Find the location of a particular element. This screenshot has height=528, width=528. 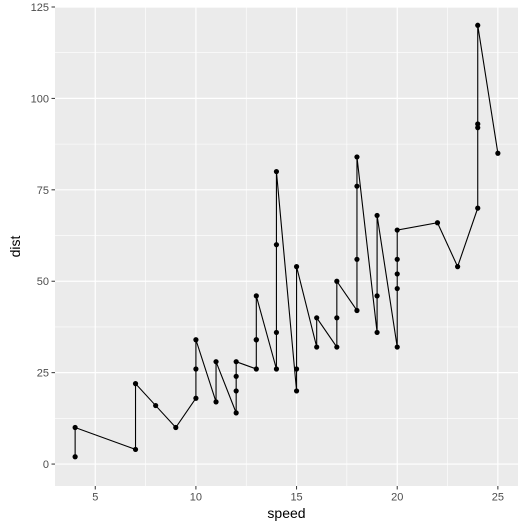

x-tick-label: 20 is located at coordinates (397, 498).